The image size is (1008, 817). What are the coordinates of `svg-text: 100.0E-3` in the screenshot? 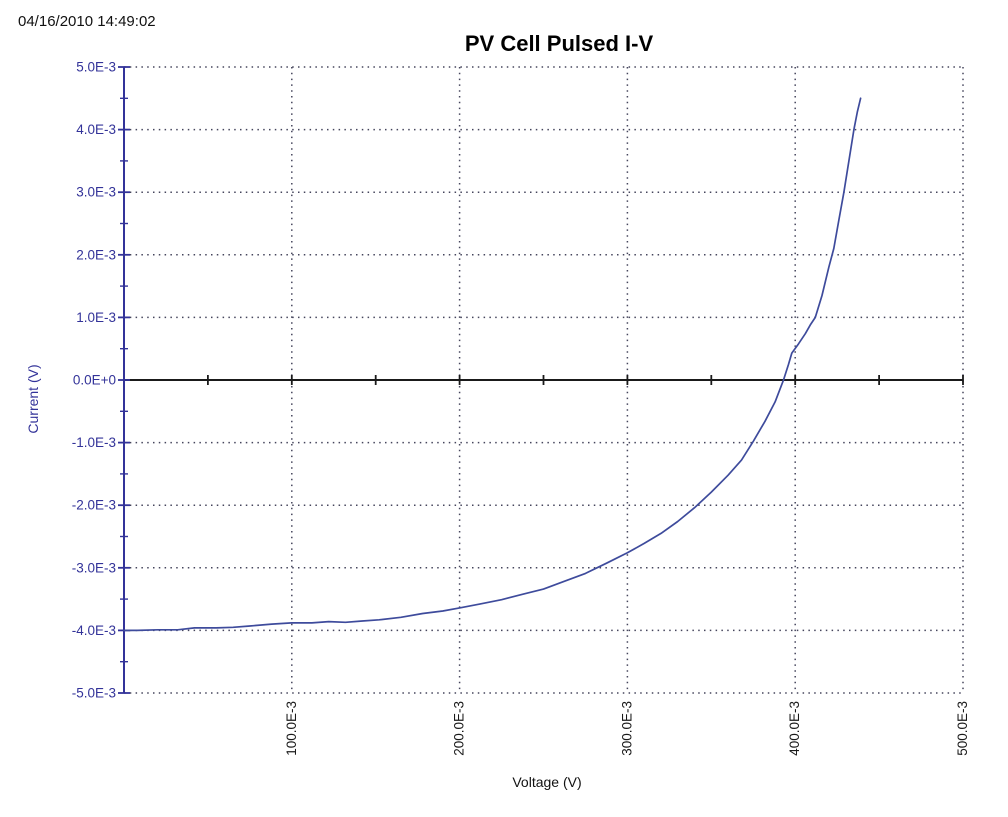 It's located at (291, 728).